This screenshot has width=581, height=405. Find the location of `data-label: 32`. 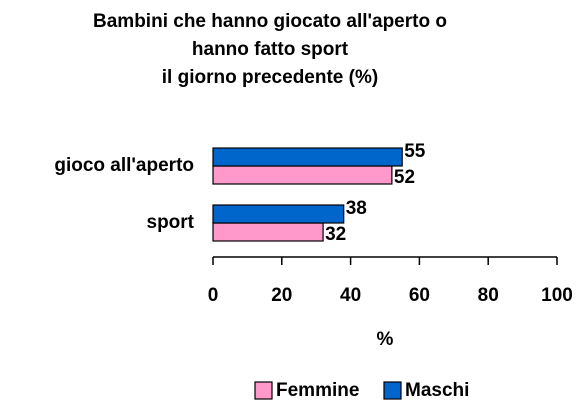

data-label: 32 is located at coordinates (335, 234).